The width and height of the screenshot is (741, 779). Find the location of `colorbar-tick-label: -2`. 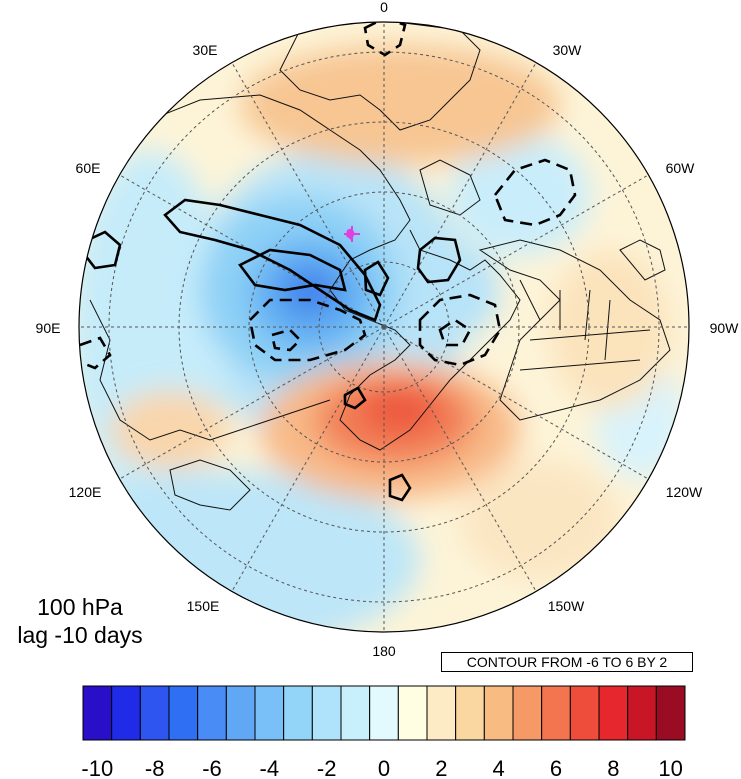

colorbar-tick-label: -2 is located at coordinates (327, 767).